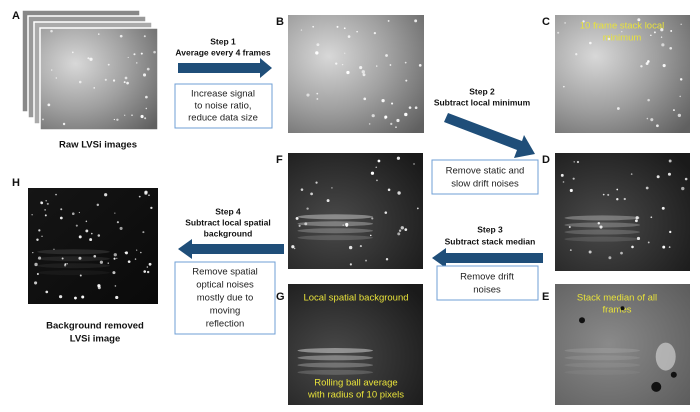 Image resolution: width=700 pixels, height=412 pixels. Describe the element at coordinates (485, 184) in the screenshot. I see `note: slow drift noises` at that location.